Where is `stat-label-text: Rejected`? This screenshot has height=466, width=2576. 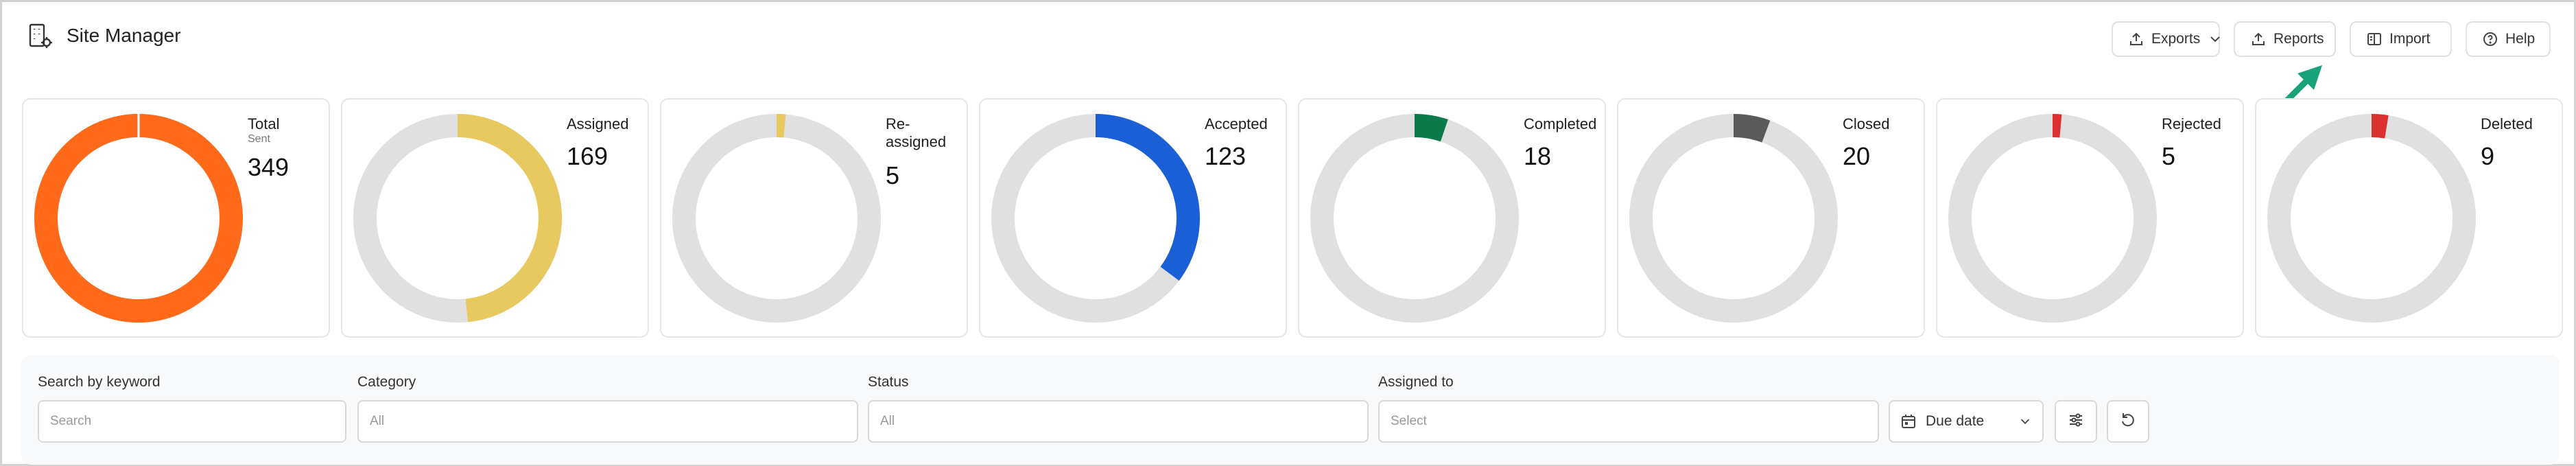 stat-label-text: Rejected is located at coordinates (2191, 123).